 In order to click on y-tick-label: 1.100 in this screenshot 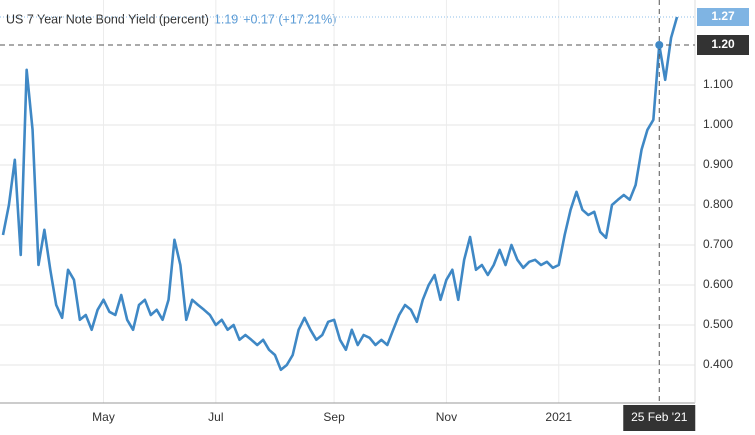, I will do `click(718, 84)`.